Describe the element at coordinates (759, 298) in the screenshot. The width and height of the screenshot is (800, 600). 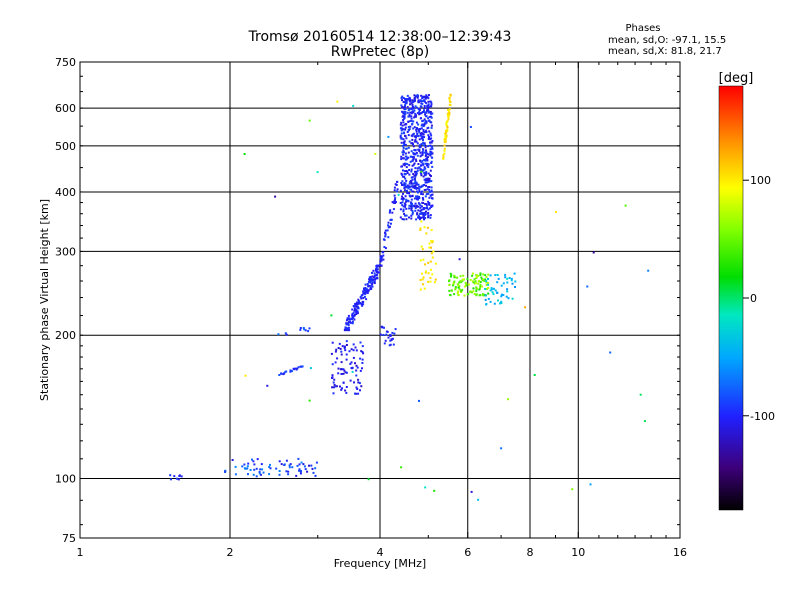
I see `colorbar-ticks: 100 0 -100` at that location.